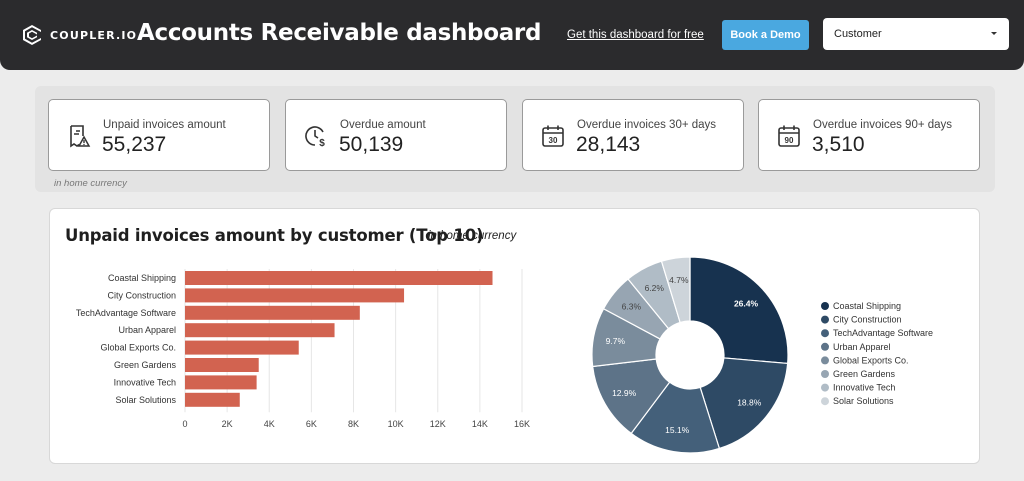 Image resolution: width=1024 pixels, height=481 pixels. I want to click on logo-text: COUPLER.IO, so click(94, 35).